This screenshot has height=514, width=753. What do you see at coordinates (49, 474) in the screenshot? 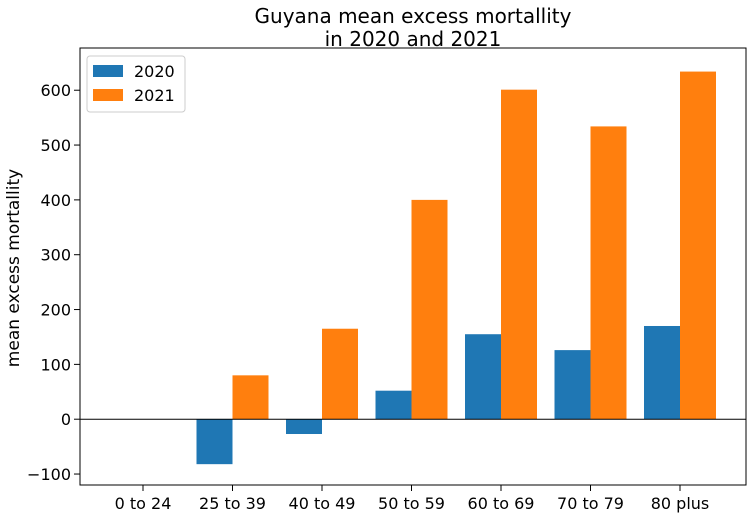
I see `y-tick-label: −100` at bounding box center [49, 474].